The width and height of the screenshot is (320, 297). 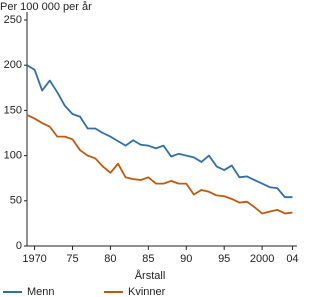 What do you see at coordinates (224, 259) in the screenshot?
I see `x-tick-label: 95` at bounding box center [224, 259].